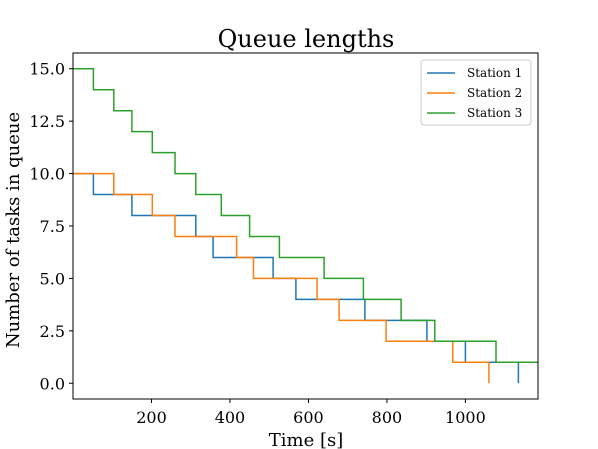 The image size is (598, 449). I want to click on legend-label-2: Station 2, so click(494, 93).